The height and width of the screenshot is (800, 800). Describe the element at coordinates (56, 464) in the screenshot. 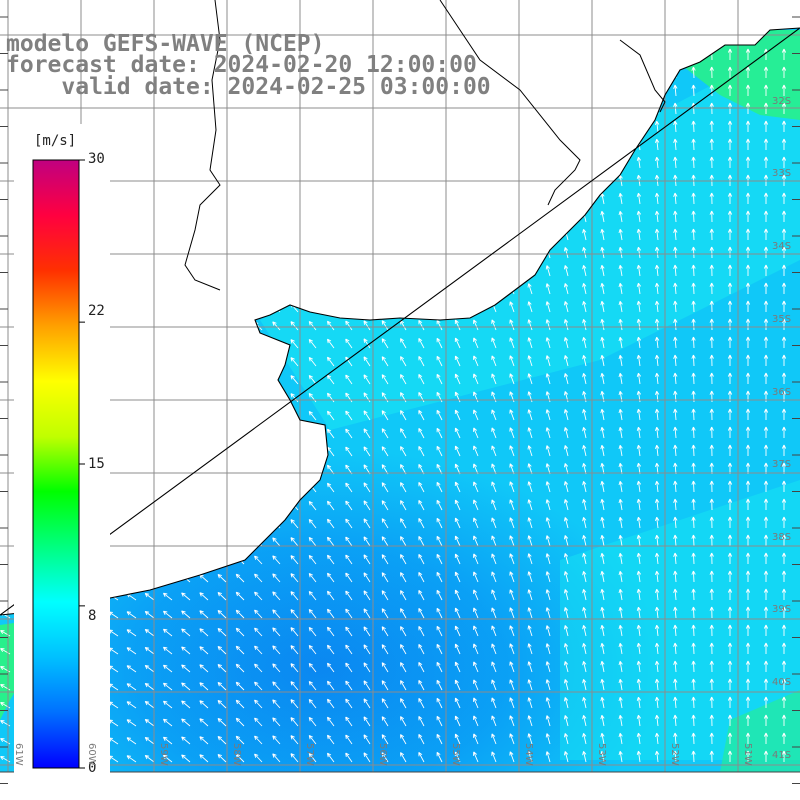

I see `colorbar-scale` at that location.